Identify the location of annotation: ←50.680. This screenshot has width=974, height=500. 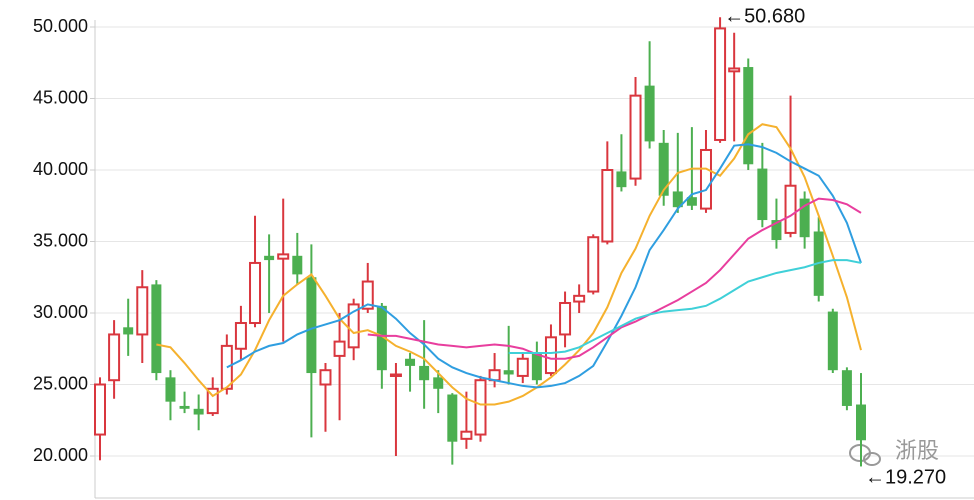
(764, 17).